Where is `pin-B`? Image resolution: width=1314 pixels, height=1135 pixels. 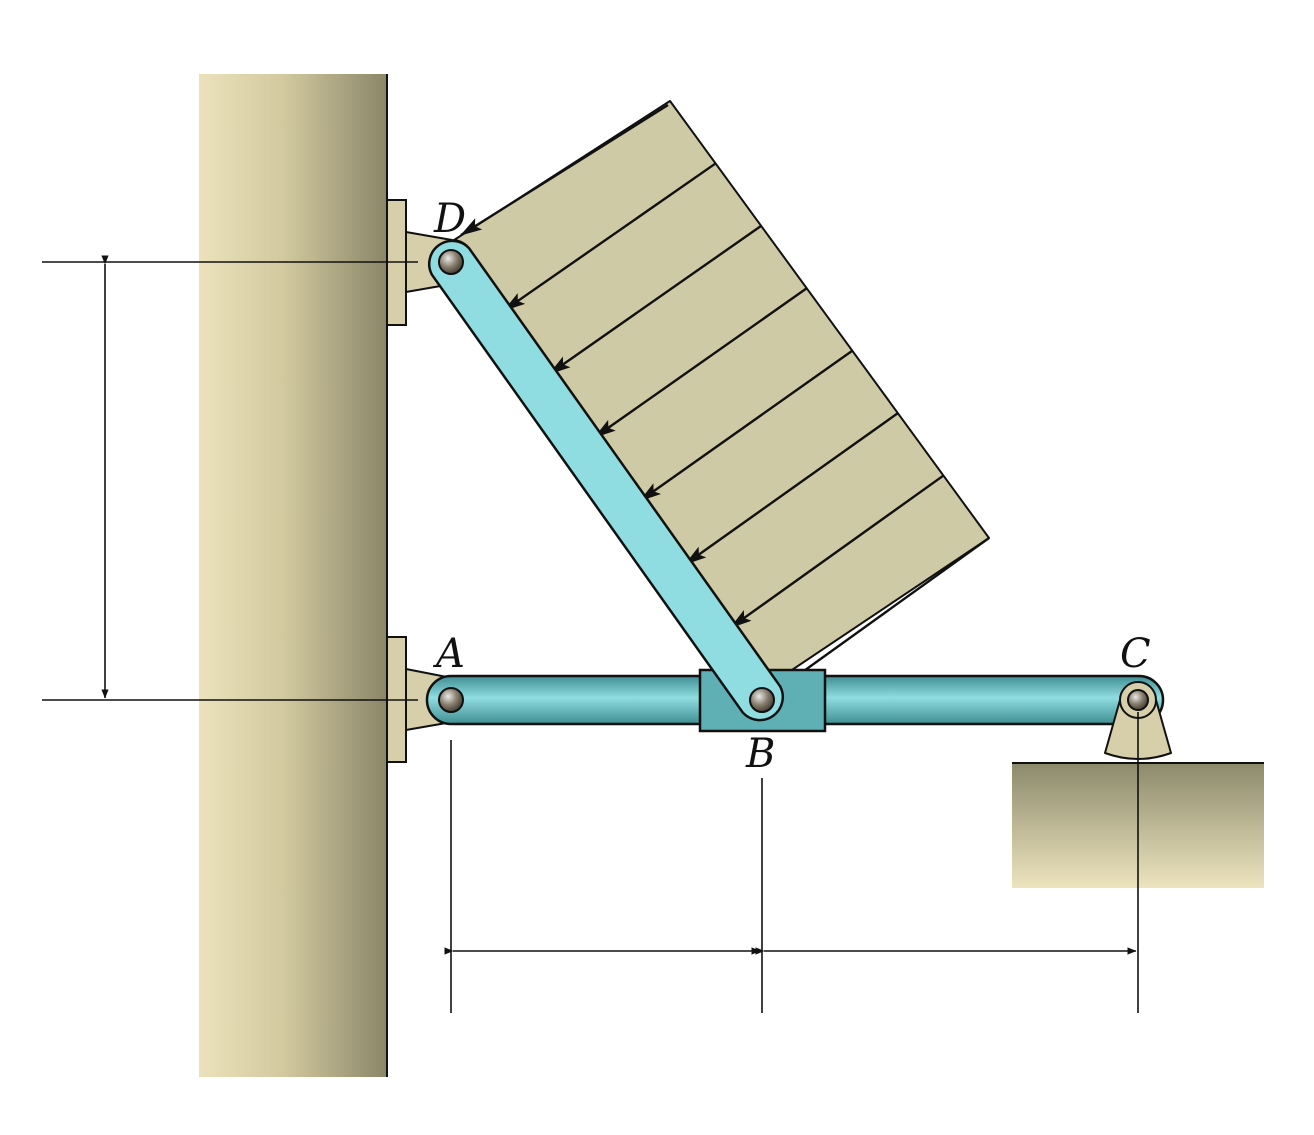
pin-B is located at coordinates (762, 700).